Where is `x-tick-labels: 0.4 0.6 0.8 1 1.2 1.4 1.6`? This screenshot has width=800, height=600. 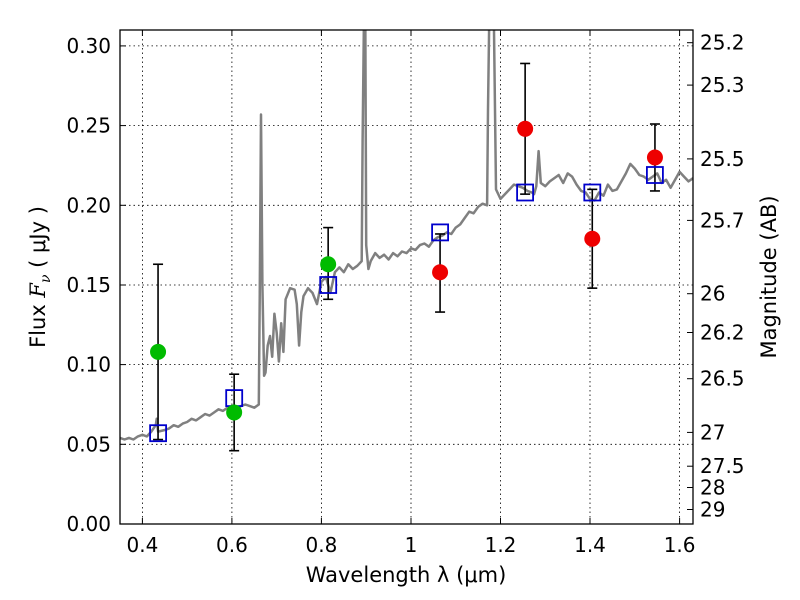
x-tick-labels: 0.4 0.6 0.8 1 1.2 1.4 1.6 is located at coordinates (410, 545).